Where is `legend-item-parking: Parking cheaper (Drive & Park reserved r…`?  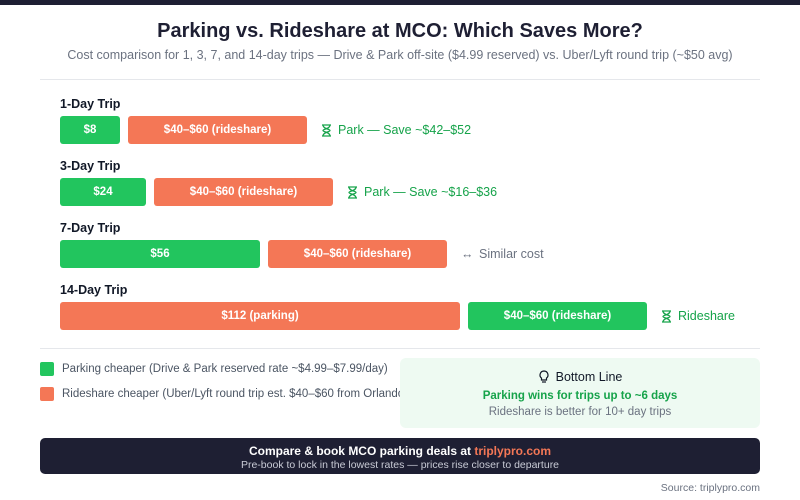 legend-item-parking: Parking cheaper (Drive & Park reserved r… is located at coordinates (220, 369).